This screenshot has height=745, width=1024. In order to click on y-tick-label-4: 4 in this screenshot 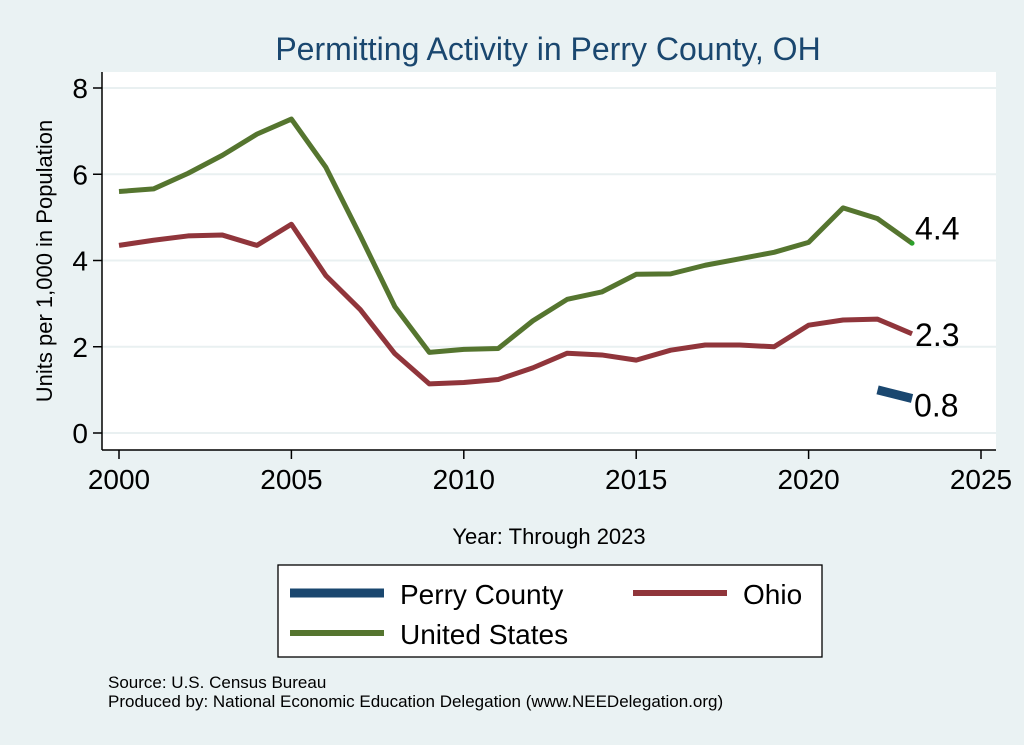, I will do `click(80, 261)`.